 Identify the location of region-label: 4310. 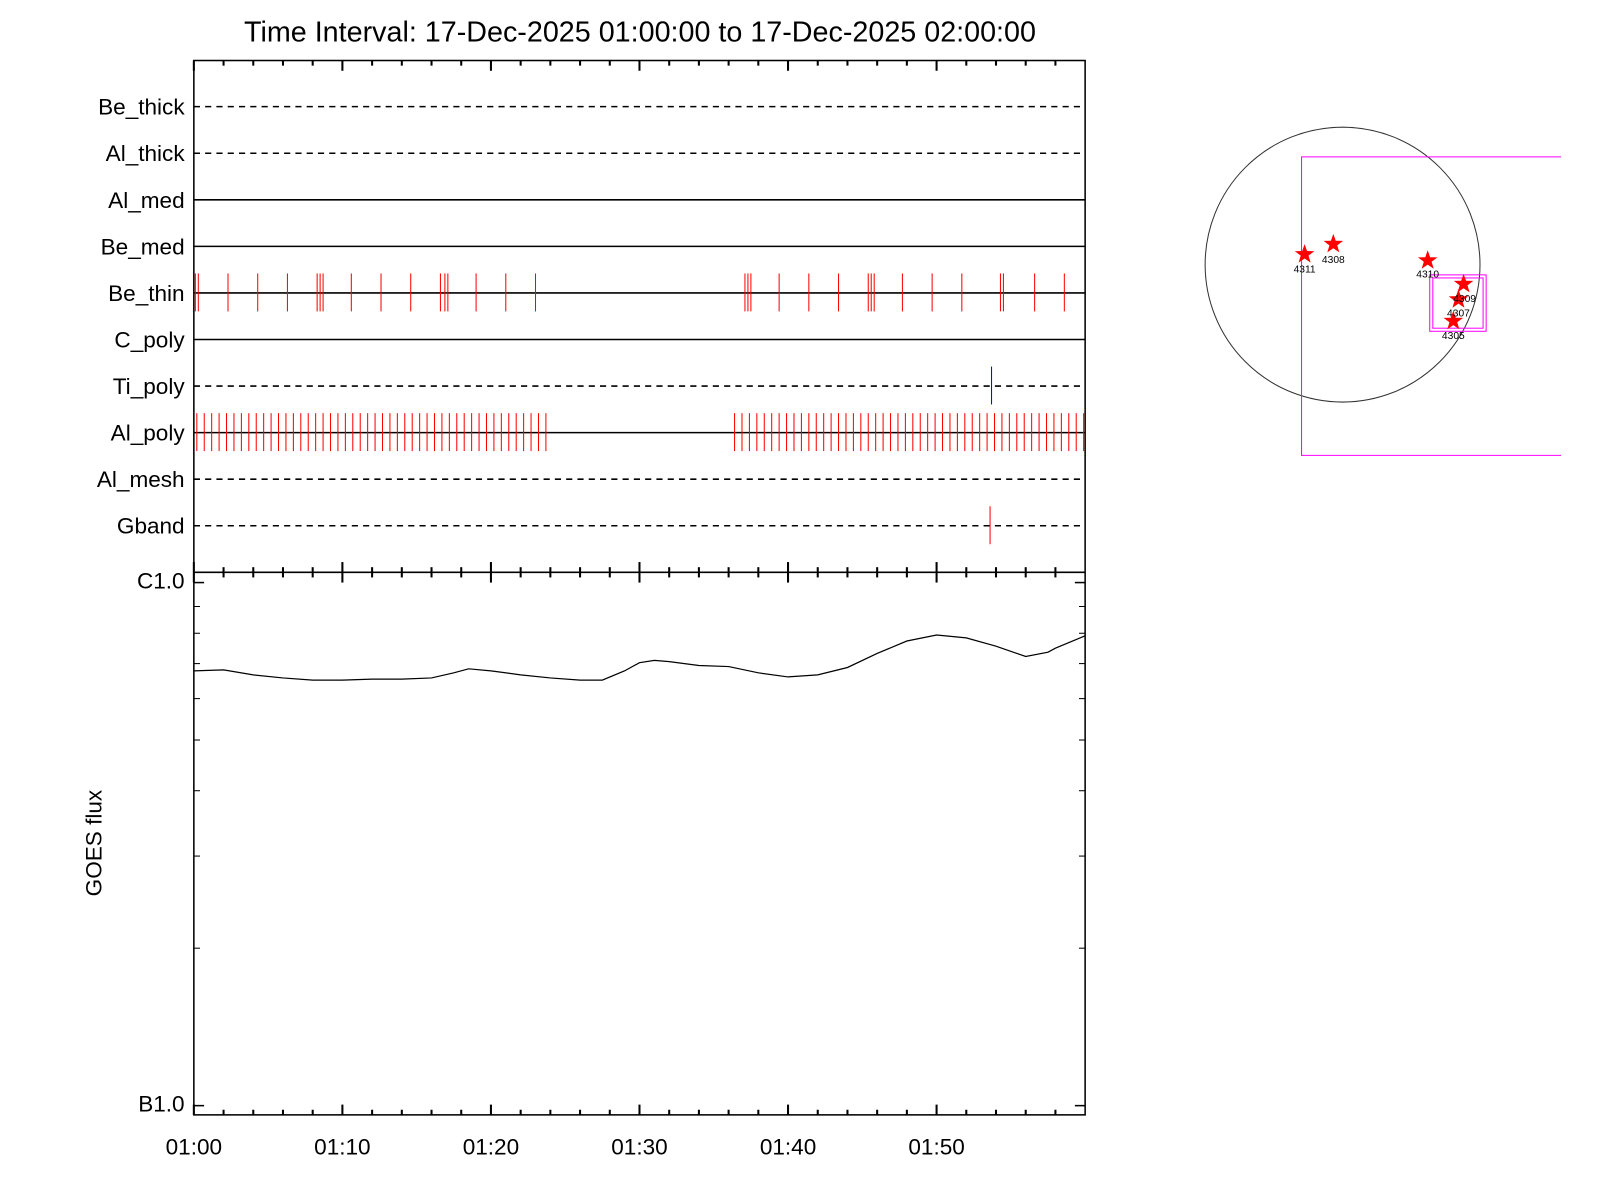
(1427, 275).